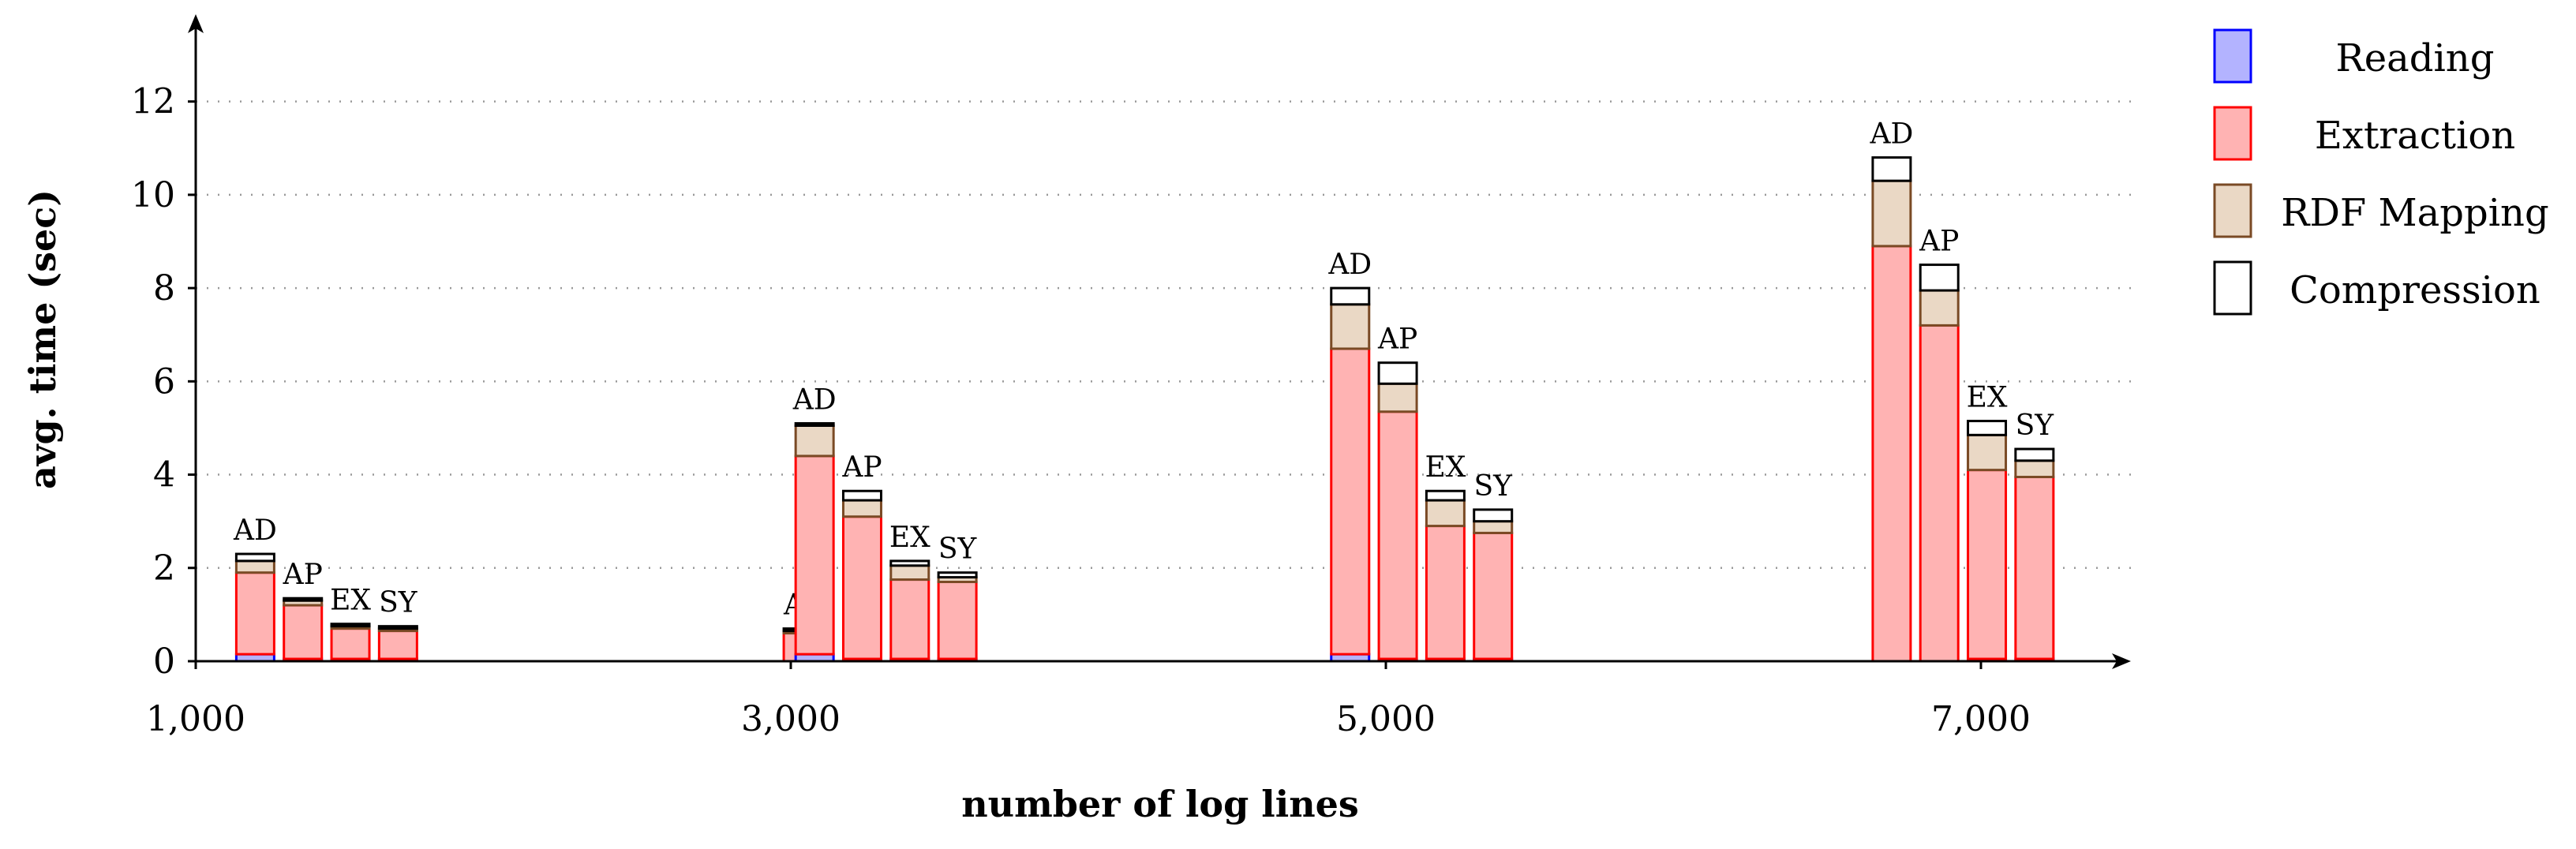  Describe the element at coordinates (791, 719) in the screenshot. I see `x-tick-label: 3,000` at that location.